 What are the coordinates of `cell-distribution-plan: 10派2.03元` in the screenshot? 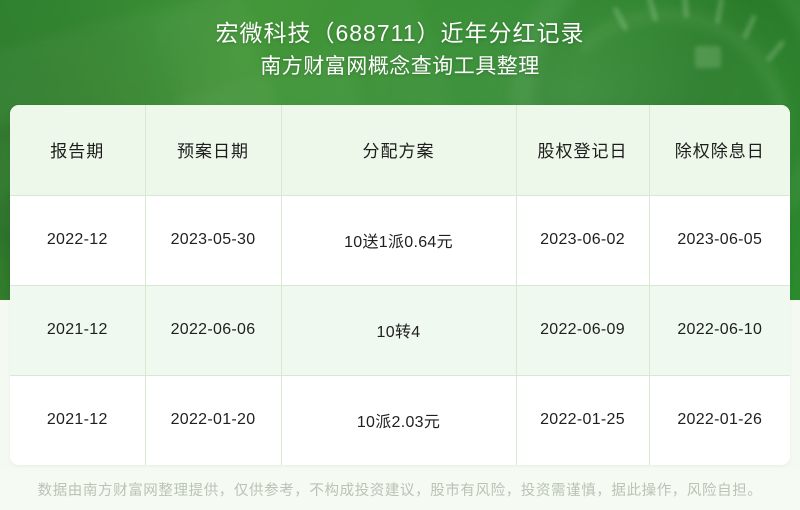 It's located at (399, 420).